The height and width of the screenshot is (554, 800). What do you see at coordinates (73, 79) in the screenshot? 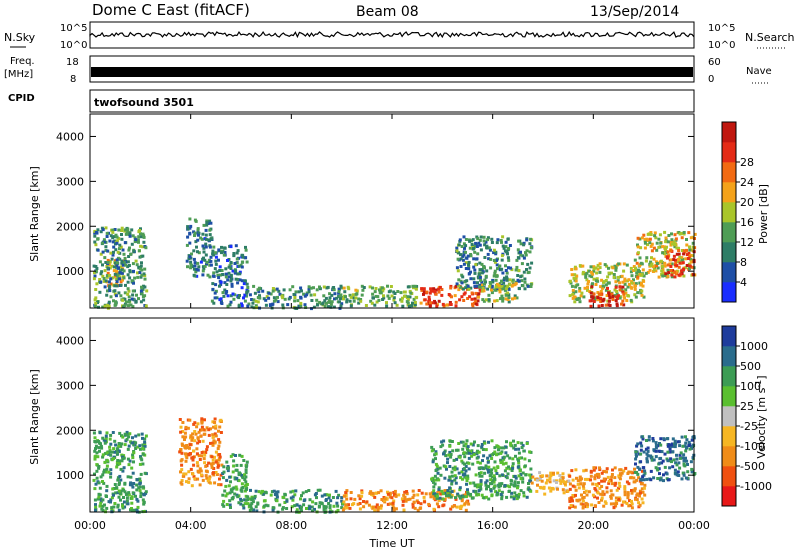
I see `freq-tick-low: 8` at bounding box center [73, 79].